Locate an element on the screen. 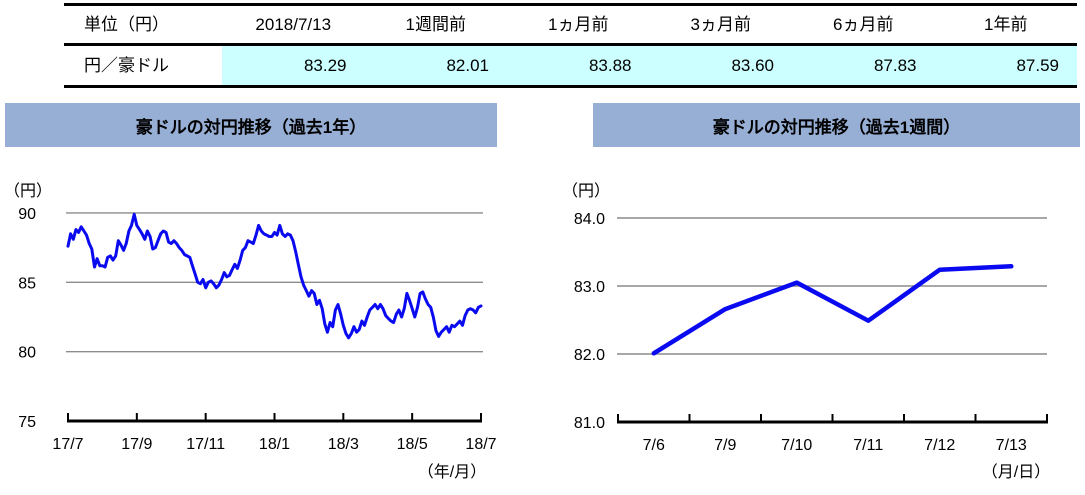 The image size is (1085, 495). left-chart-x-unit-label: （年/月） is located at coordinates (452, 472).